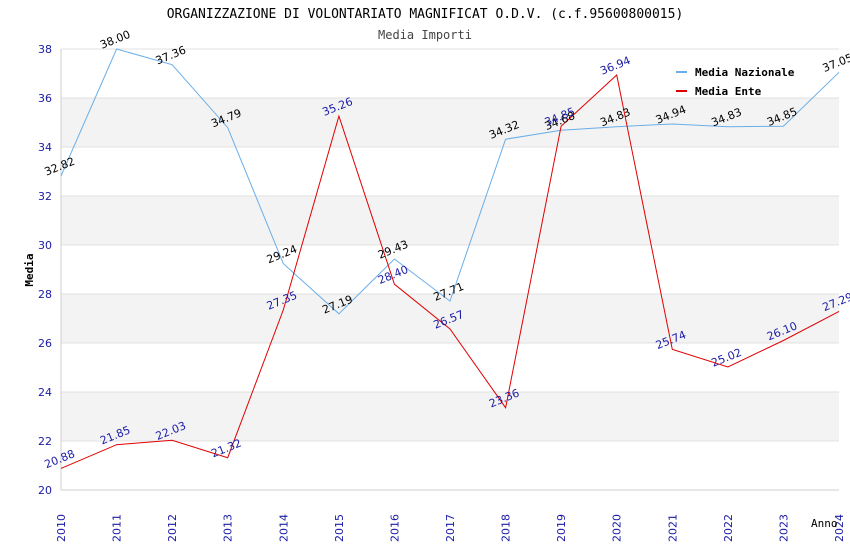 Image resolution: width=850 pixels, height=550 pixels. What do you see at coordinates (117, 528) in the screenshot?
I see `x-tick-label: 2011` at bounding box center [117, 528].